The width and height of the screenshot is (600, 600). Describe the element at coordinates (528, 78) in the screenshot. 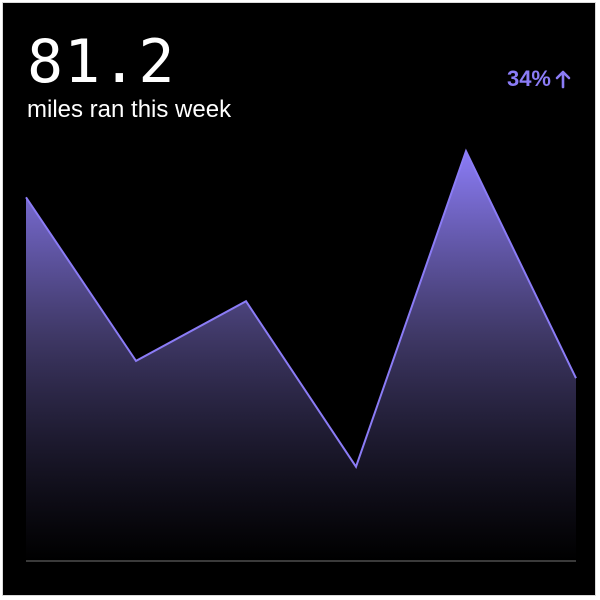

I see `change-percent: 34%` at that location.